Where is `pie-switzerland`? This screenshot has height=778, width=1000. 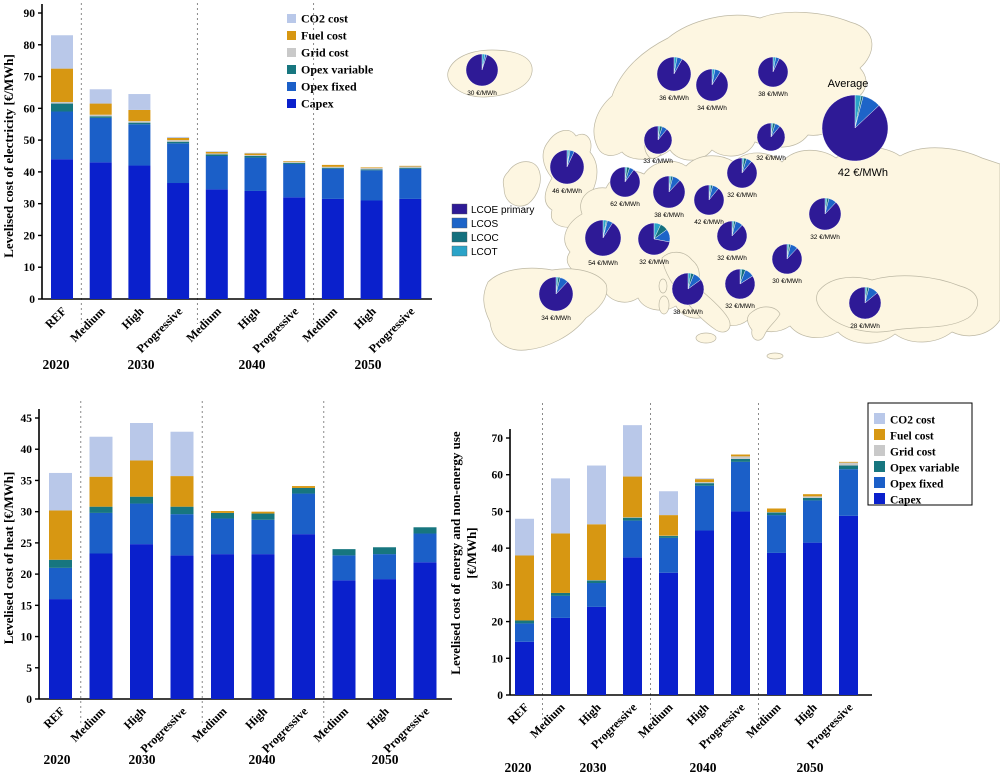
pie-switzerland is located at coordinates (654, 239).